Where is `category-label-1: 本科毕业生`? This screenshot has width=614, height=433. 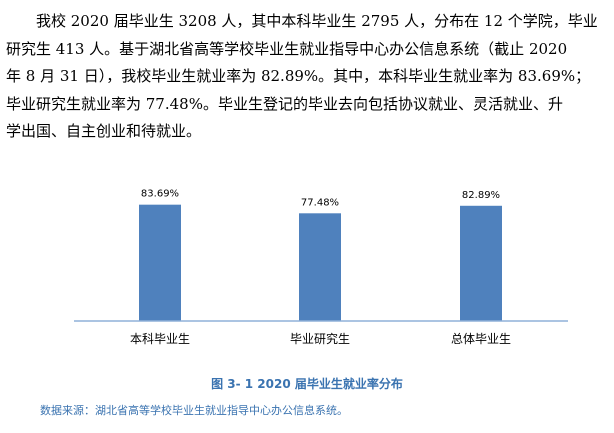
category-label-1: 本科毕业生 is located at coordinates (160, 339).